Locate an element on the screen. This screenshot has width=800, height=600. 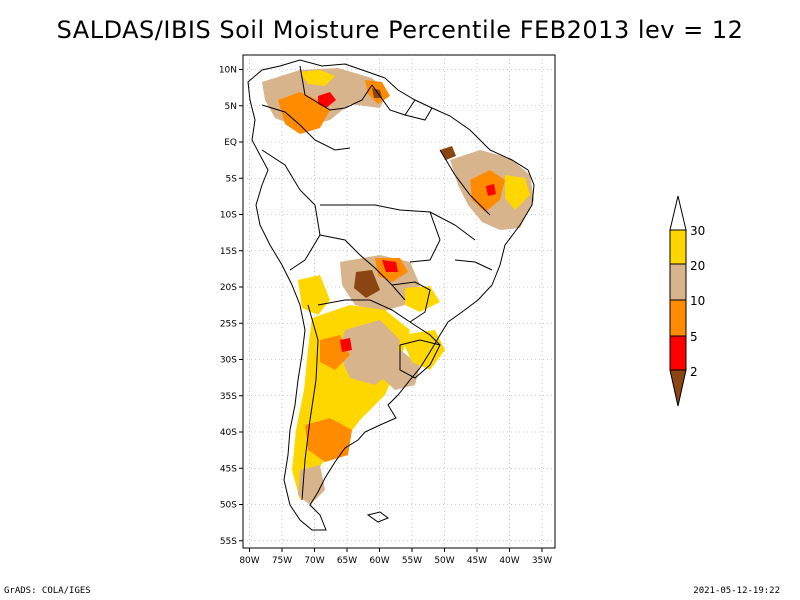
lat-tick-label: 20S is located at coordinates (228, 288).